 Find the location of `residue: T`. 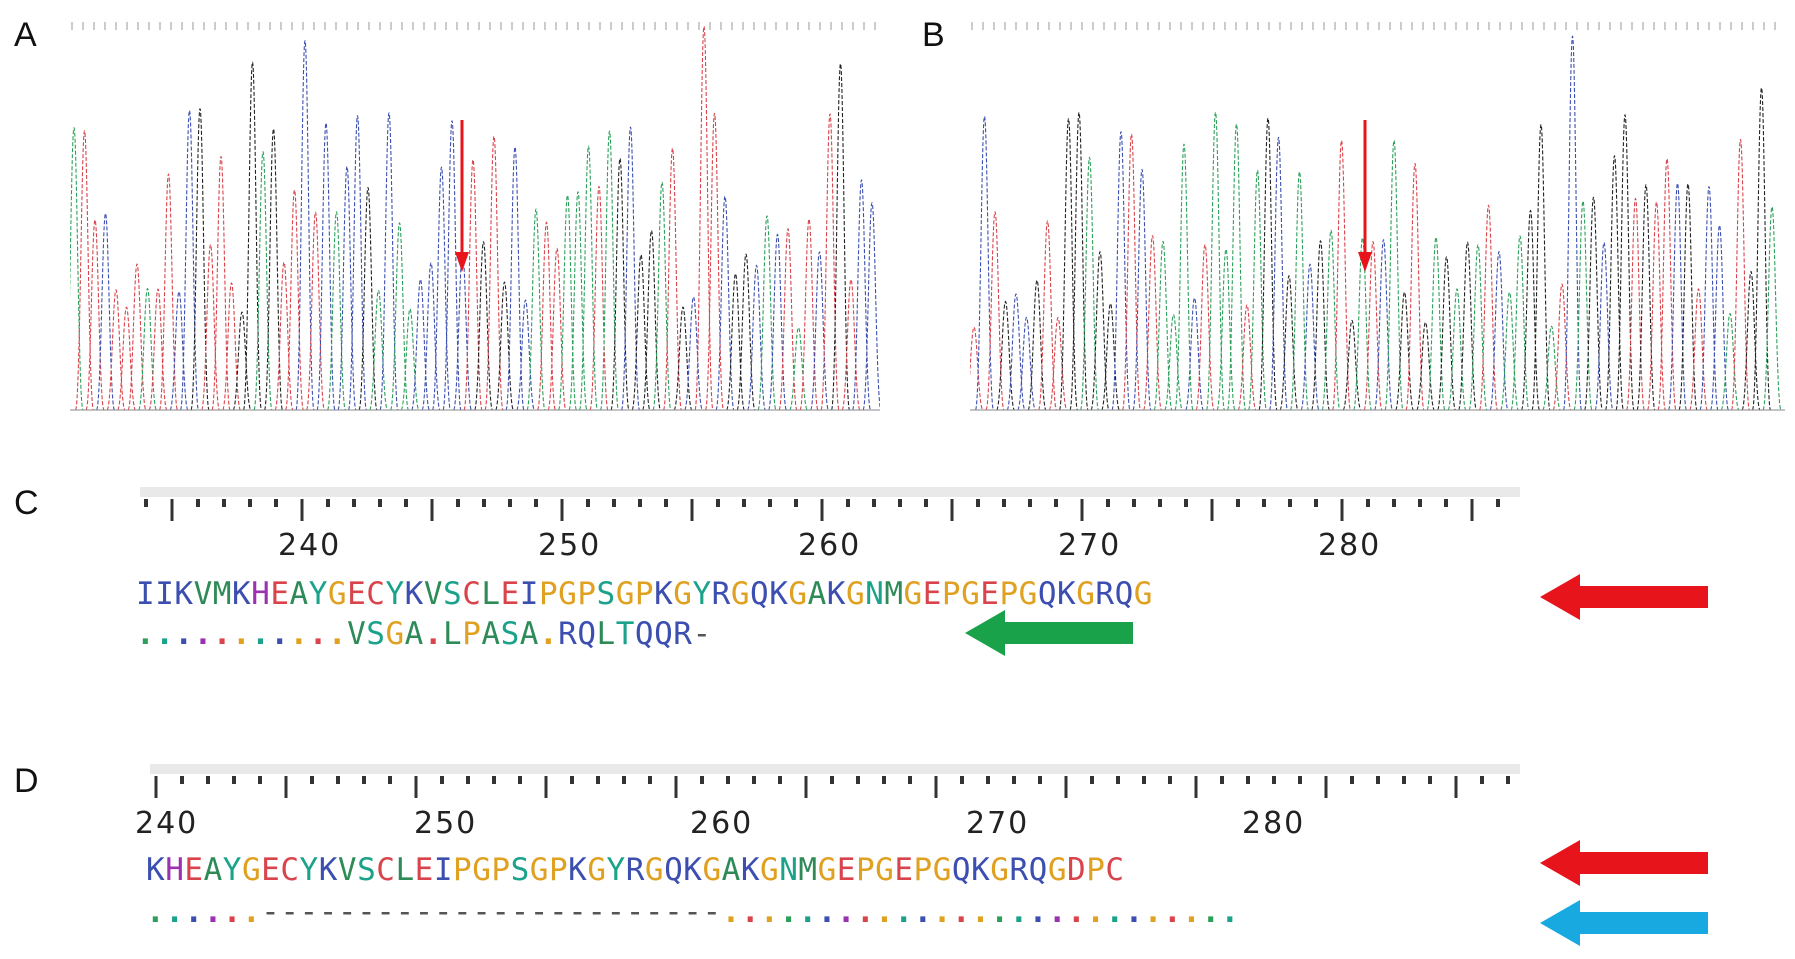

residue: T is located at coordinates (625, 634).